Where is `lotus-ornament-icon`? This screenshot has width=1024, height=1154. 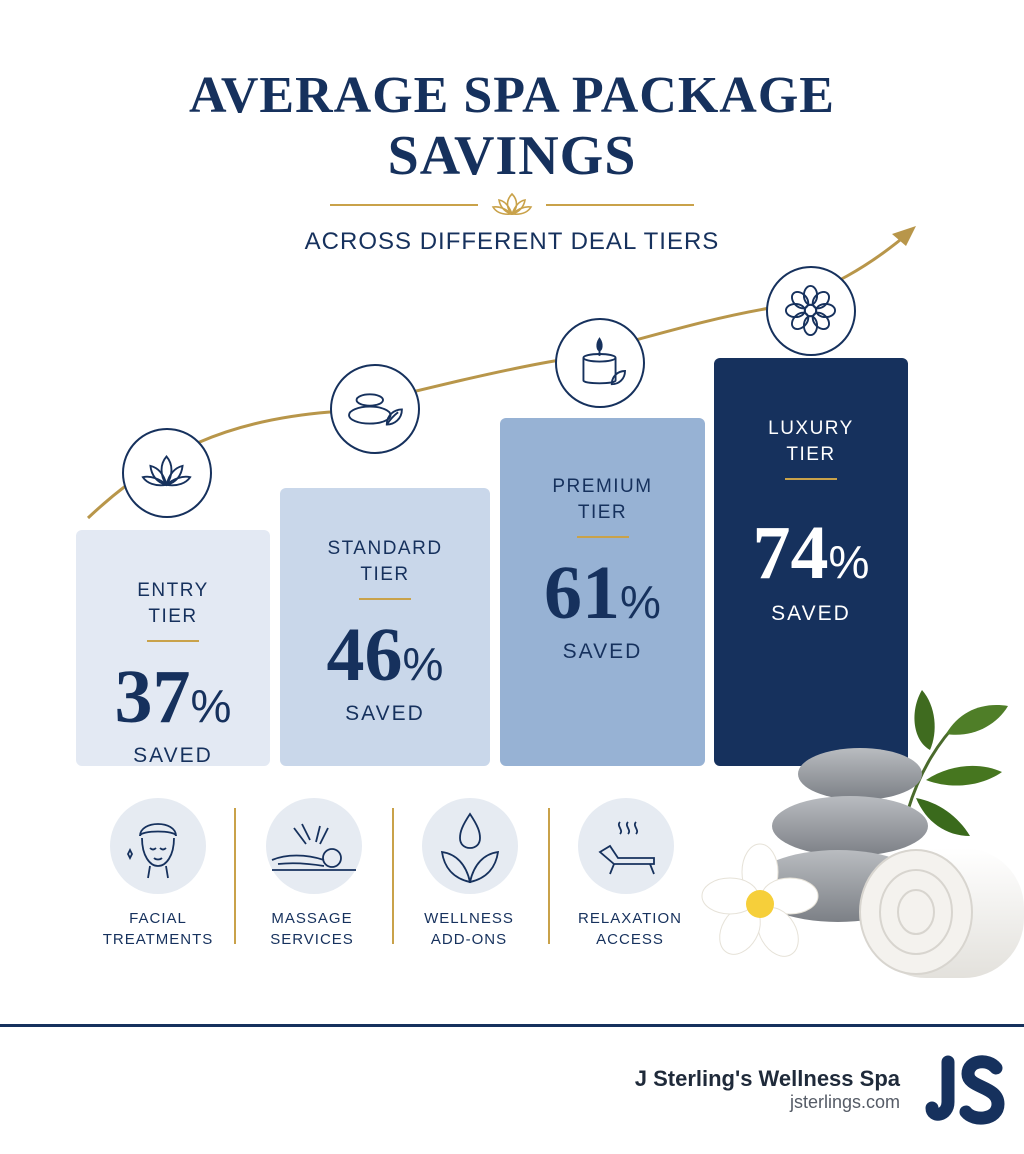
lotus-ornament-icon is located at coordinates (512, 204).